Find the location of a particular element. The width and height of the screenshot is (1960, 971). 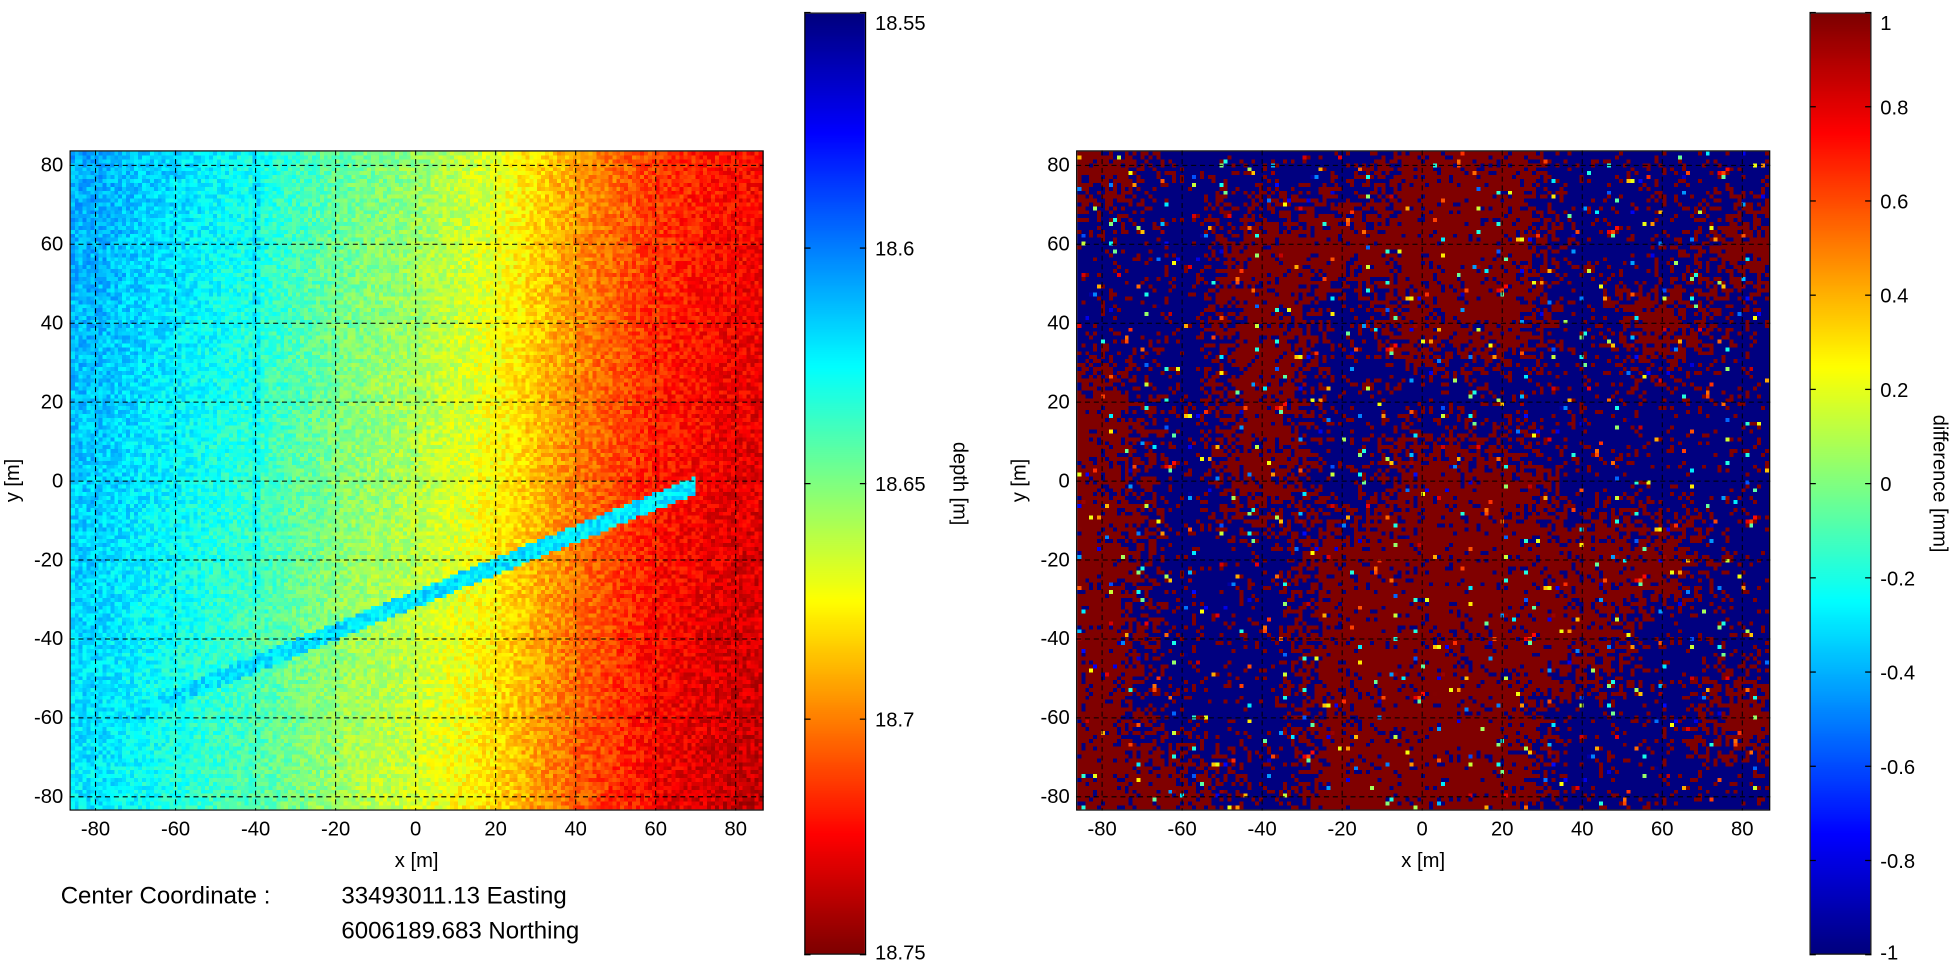

depth-colorbar is located at coordinates (835, 483).